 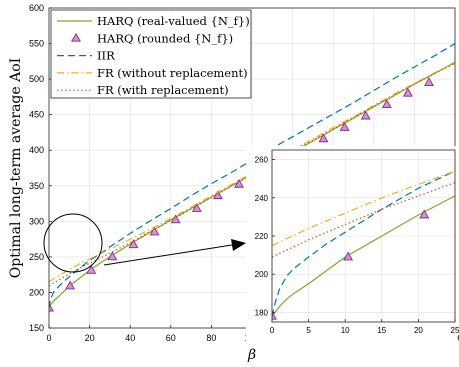 I want to click on main-y-tick-label-350: 350, so click(x=36, y=186).